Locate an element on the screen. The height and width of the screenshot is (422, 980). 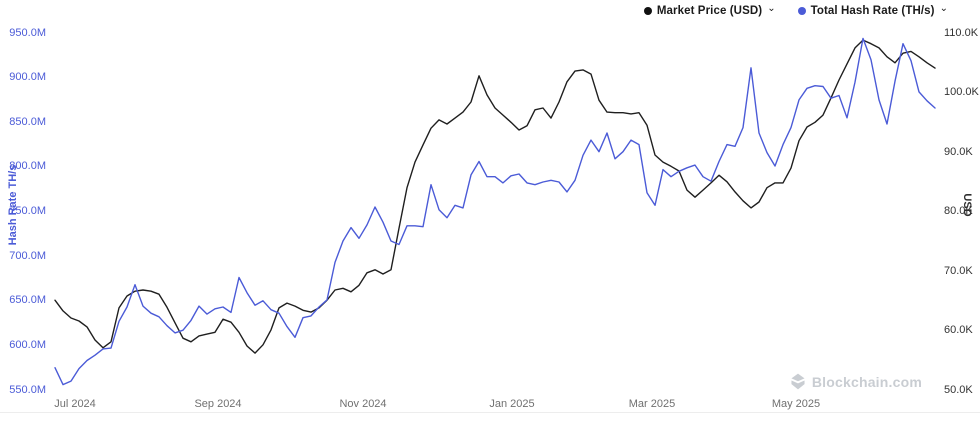
right-axis-tick-label: 60.0K is located at coordinates (958, 330).